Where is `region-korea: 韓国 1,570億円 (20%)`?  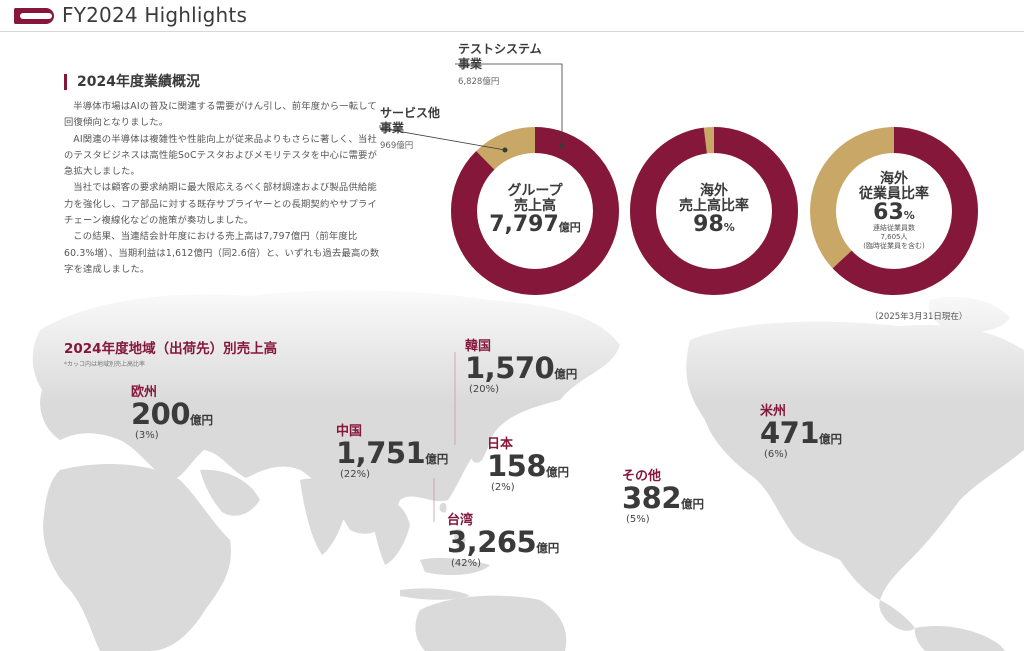
region-korea: 韓国 1,570億円 (20%) is located at coordinates (521, 367).